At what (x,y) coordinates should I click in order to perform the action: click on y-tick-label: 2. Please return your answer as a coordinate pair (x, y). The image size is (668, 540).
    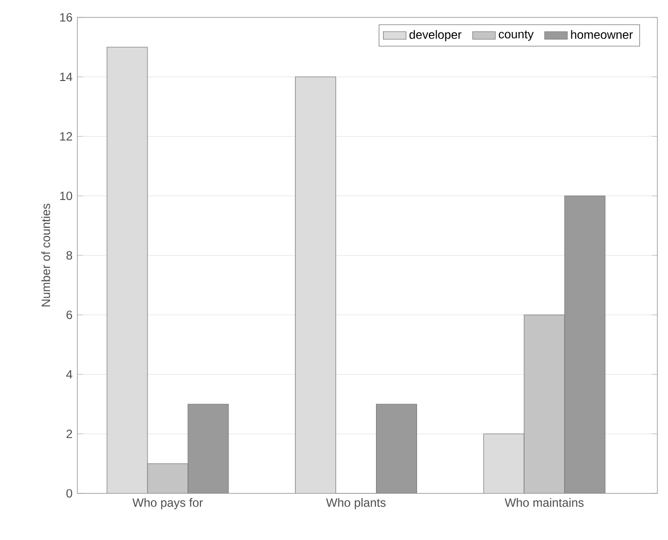
    Looking at the image, I should click on (69, 434).